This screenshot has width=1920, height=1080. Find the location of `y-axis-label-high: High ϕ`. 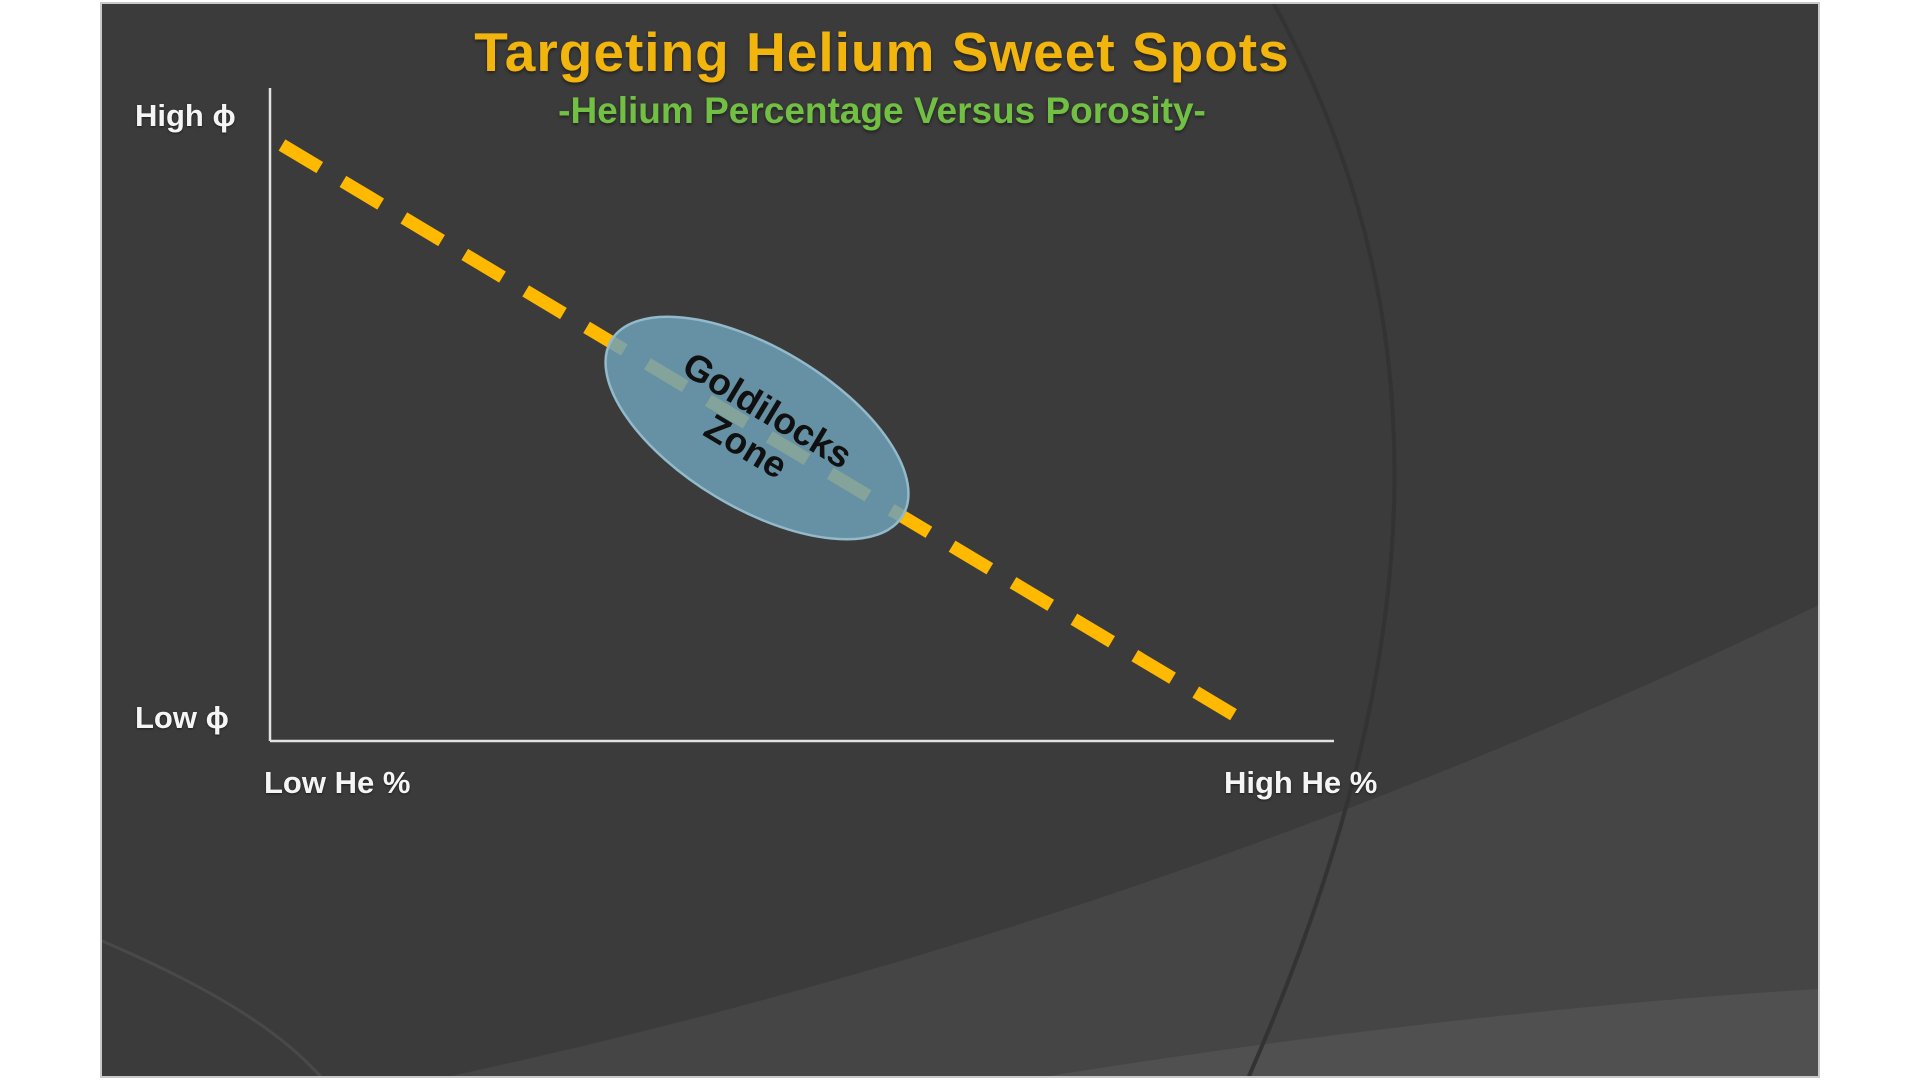

y-axis-label-high: High ϕ is located at coordinates (185, 115).